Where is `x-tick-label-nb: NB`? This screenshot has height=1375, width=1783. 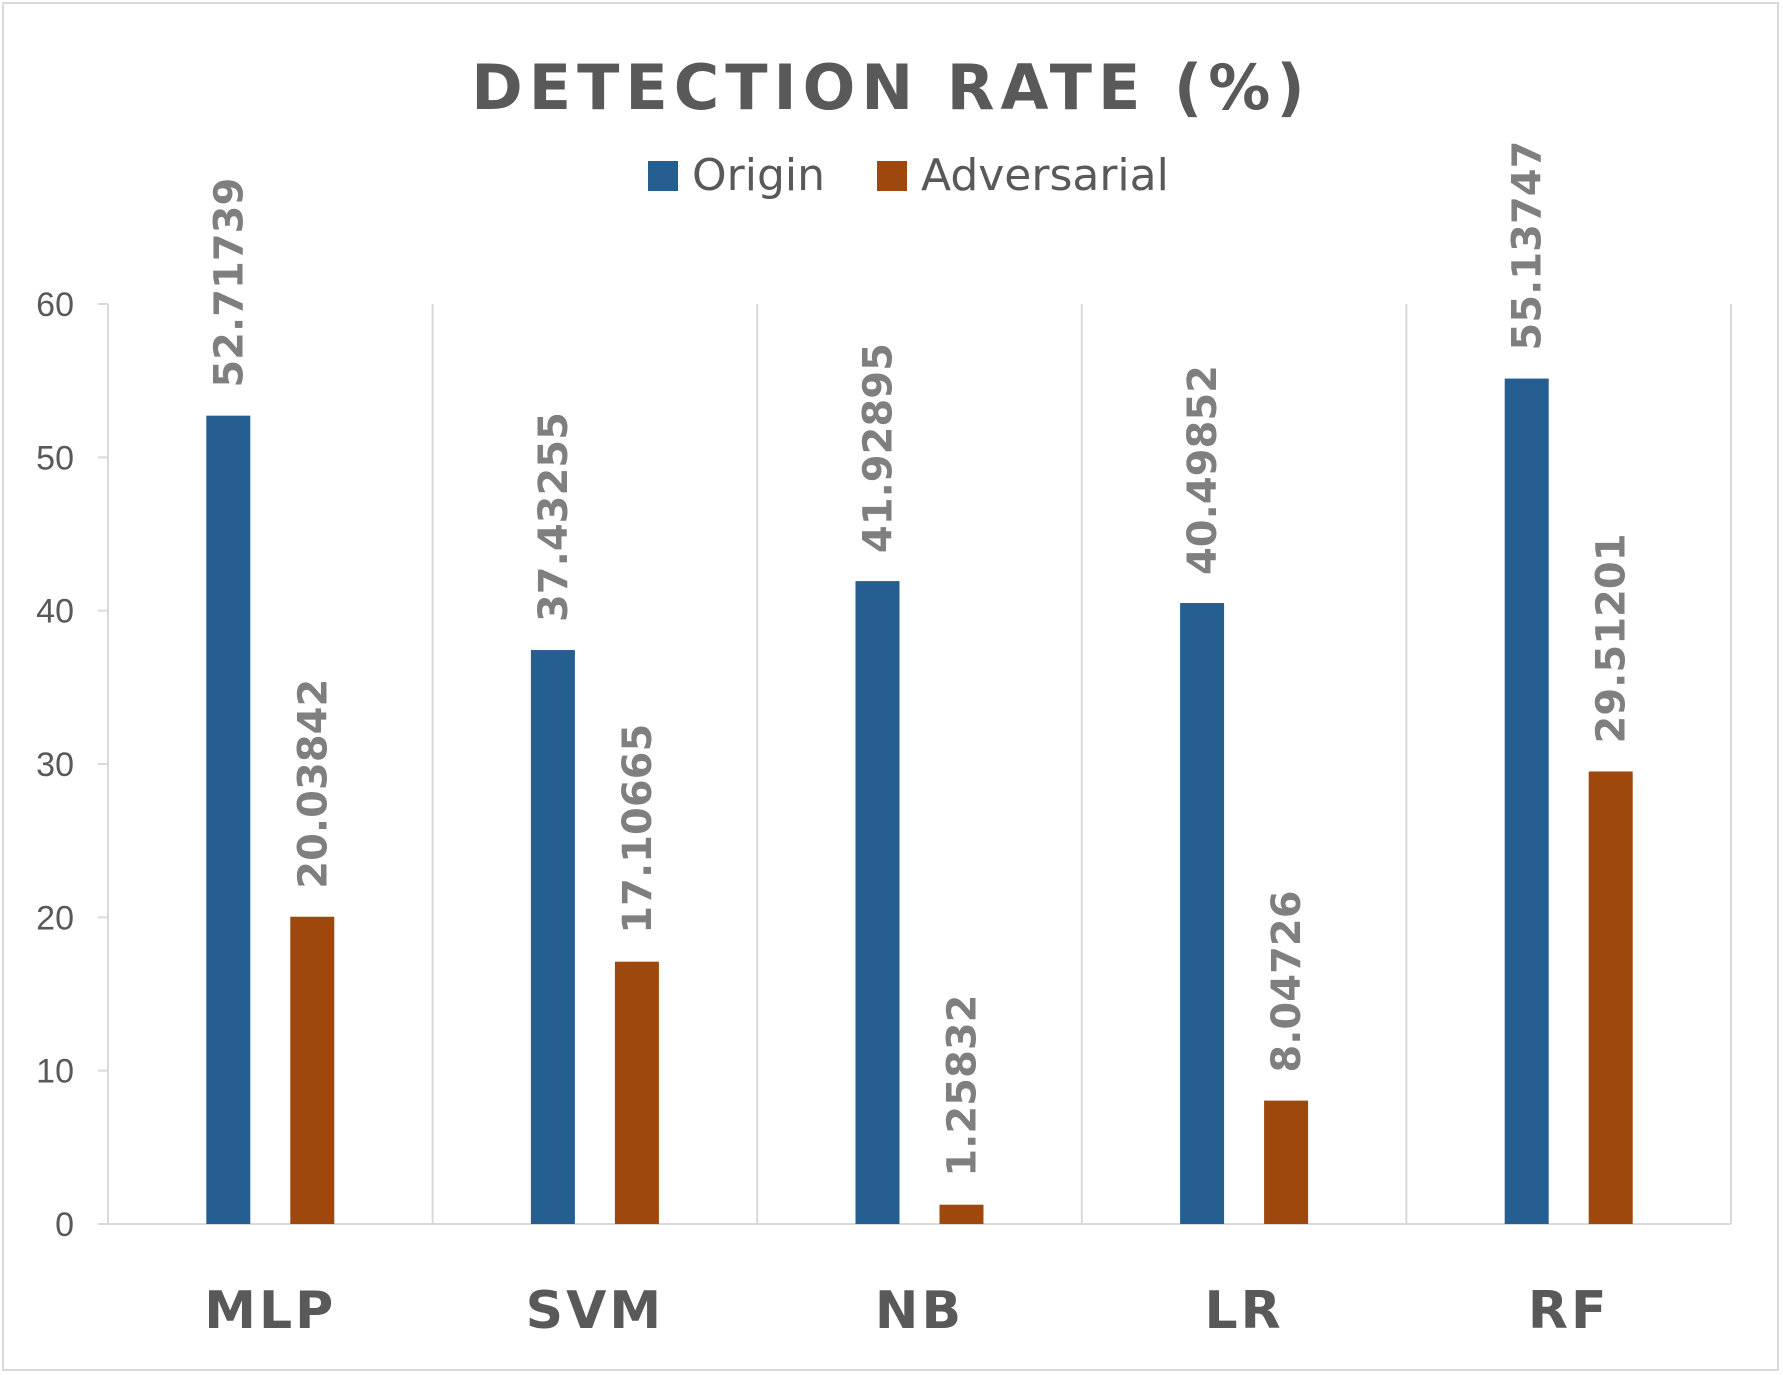 x-tick-label-nb: NB is located at coordinates (919, 1311).